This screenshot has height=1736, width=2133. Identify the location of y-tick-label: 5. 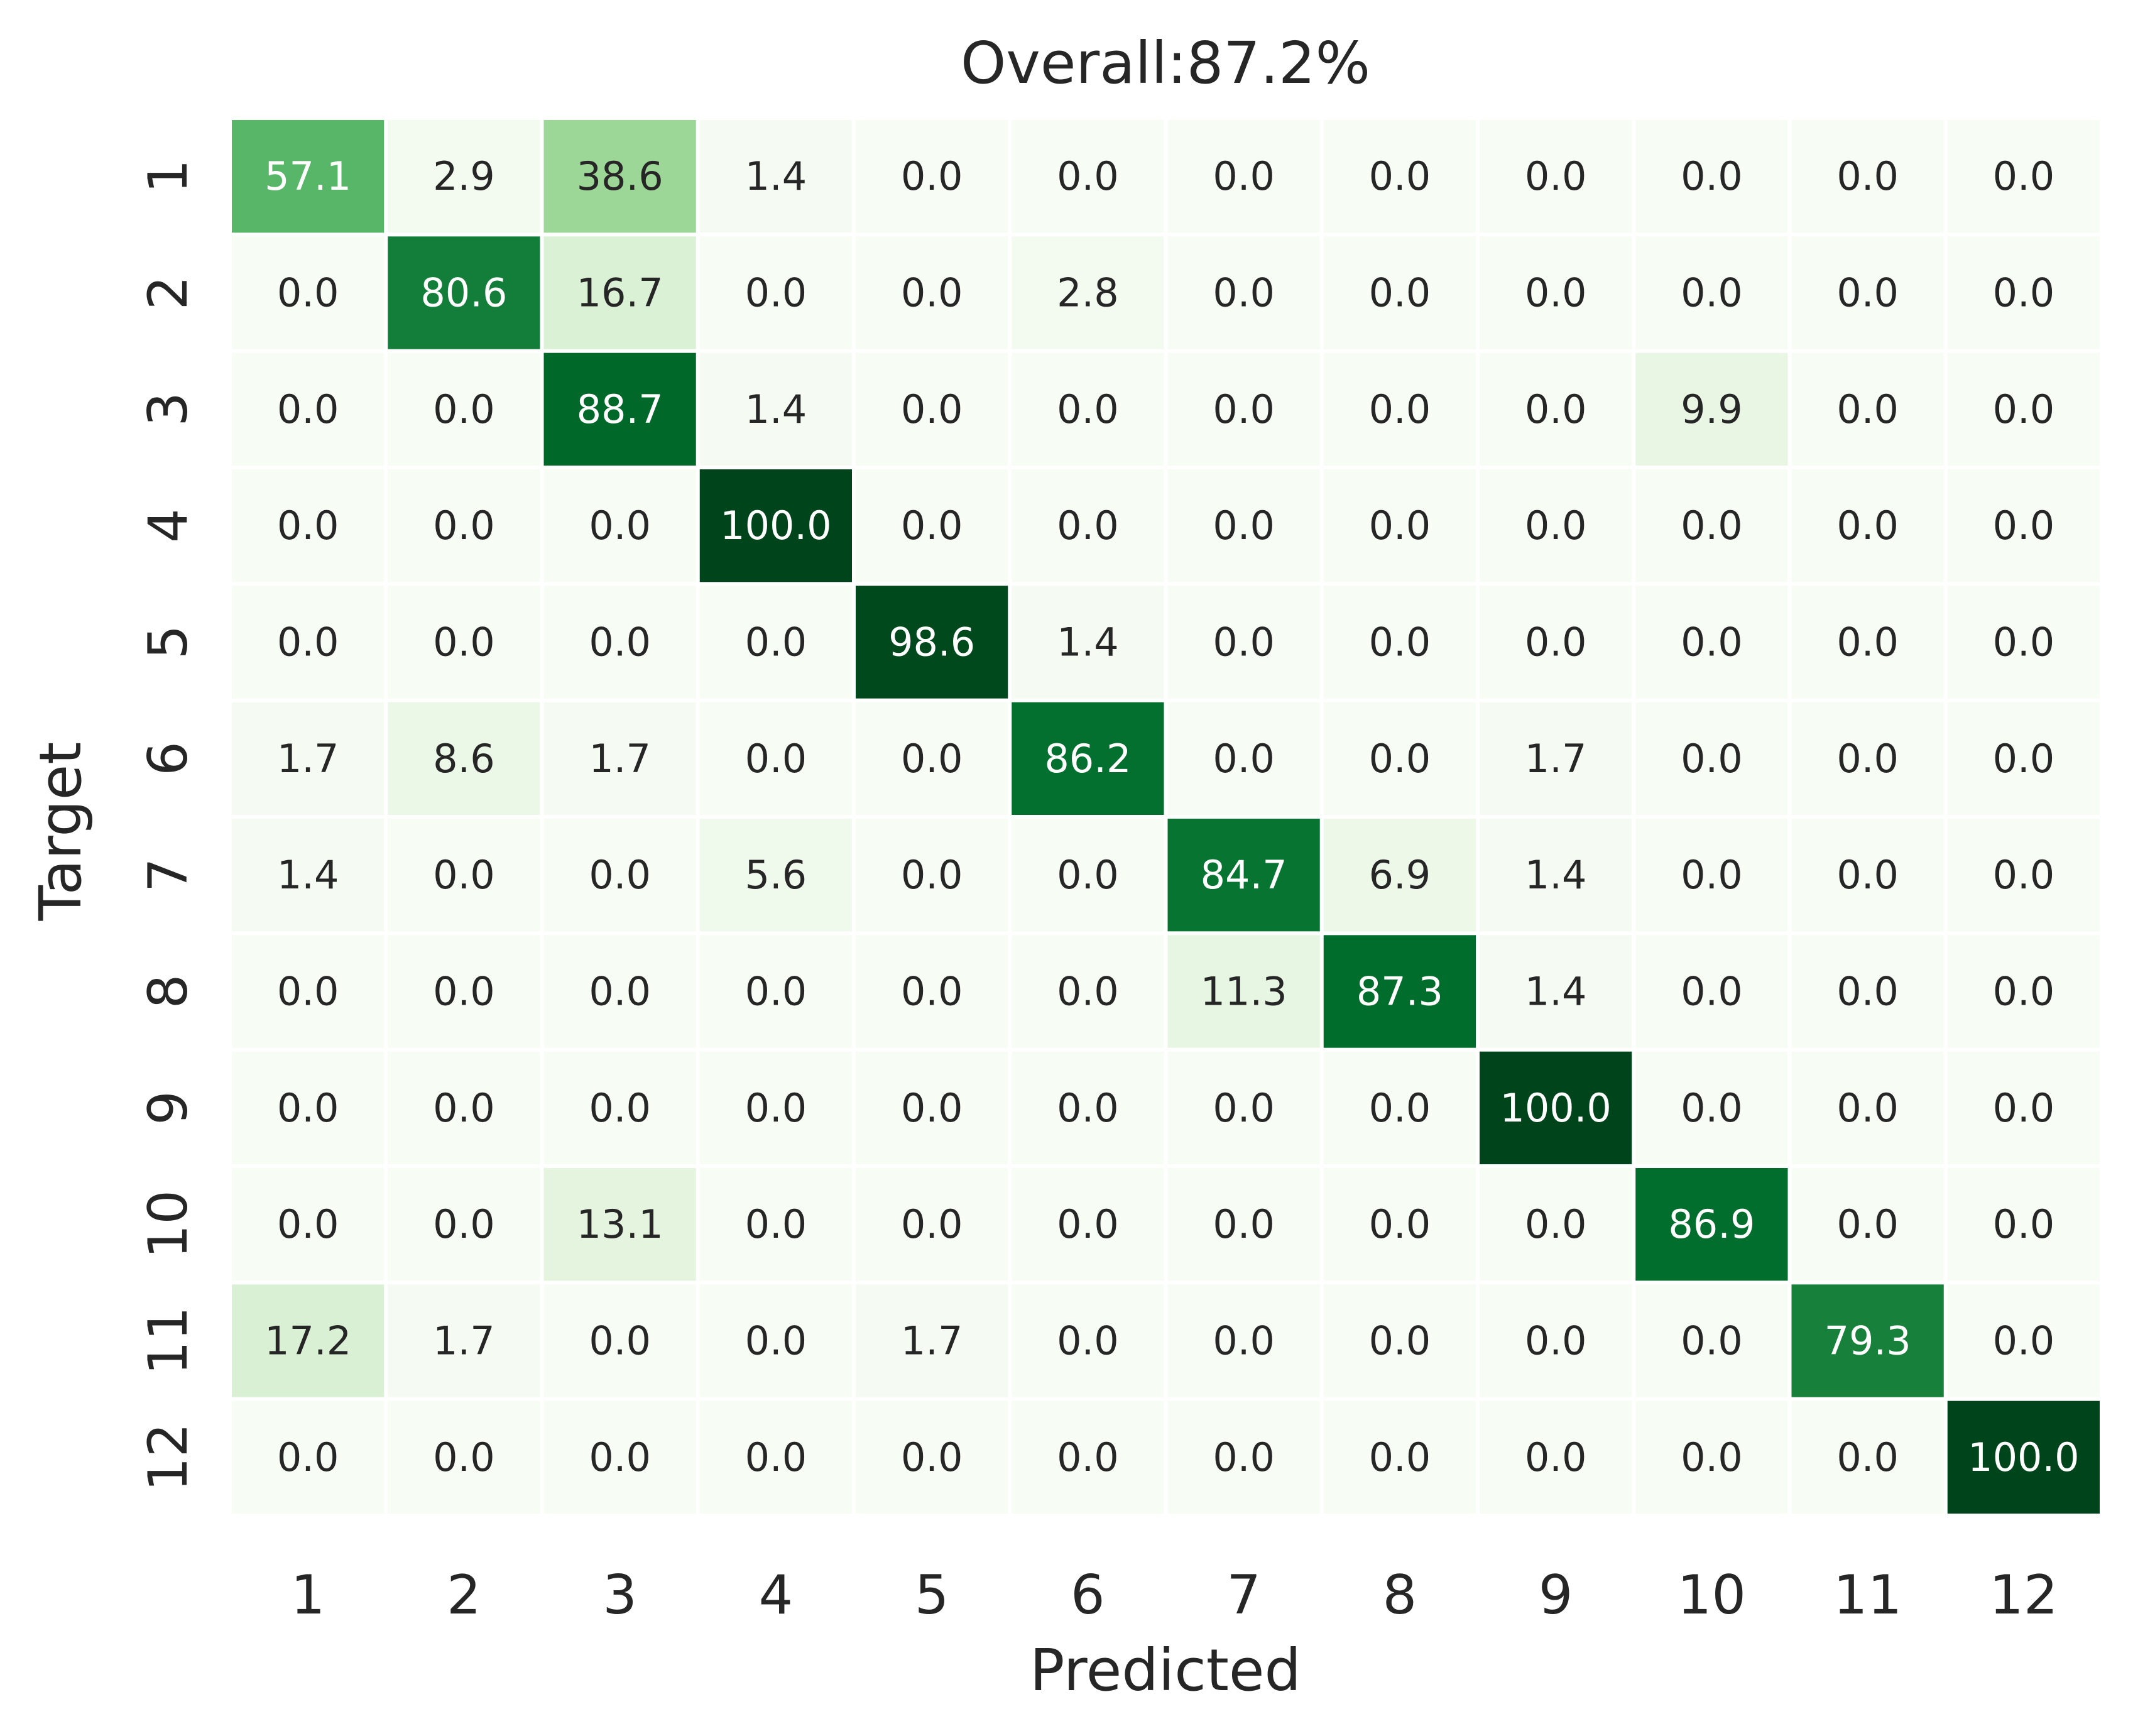
(168, 642).